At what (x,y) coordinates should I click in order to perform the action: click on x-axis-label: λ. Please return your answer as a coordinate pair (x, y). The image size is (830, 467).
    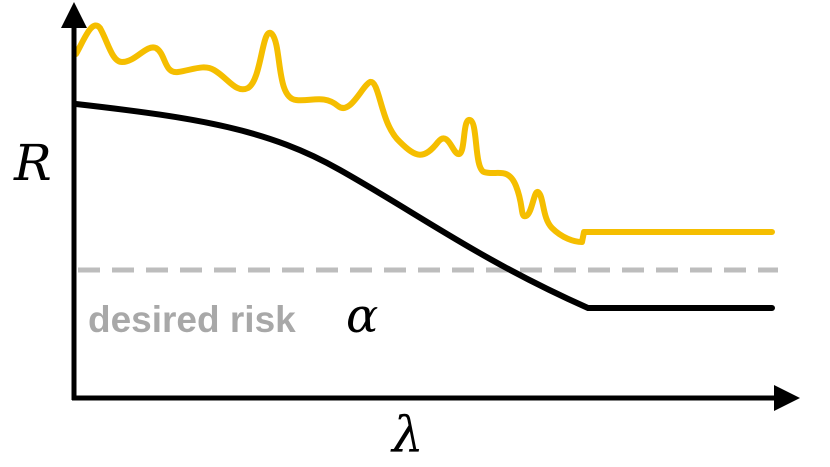
    Looking at the image, I should click on (407, 435).